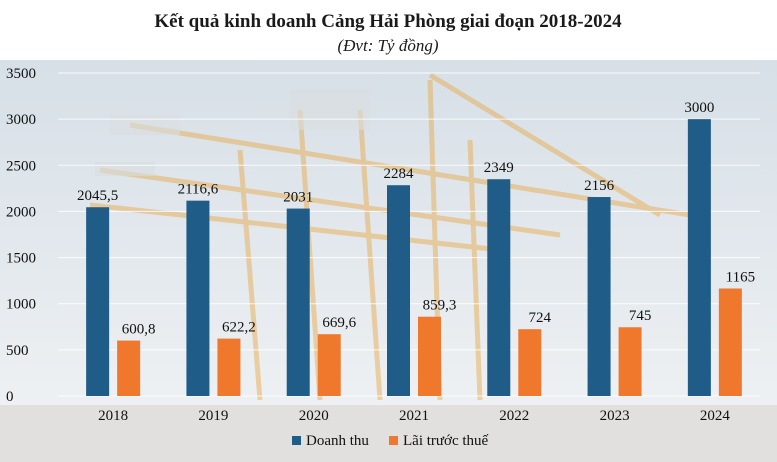 This screenshot has height=462, width=777. What do you see at coordinates (21, 74) in the screenshot?
I see `y-tick-label: 3500` at bounding box center [21, 74].